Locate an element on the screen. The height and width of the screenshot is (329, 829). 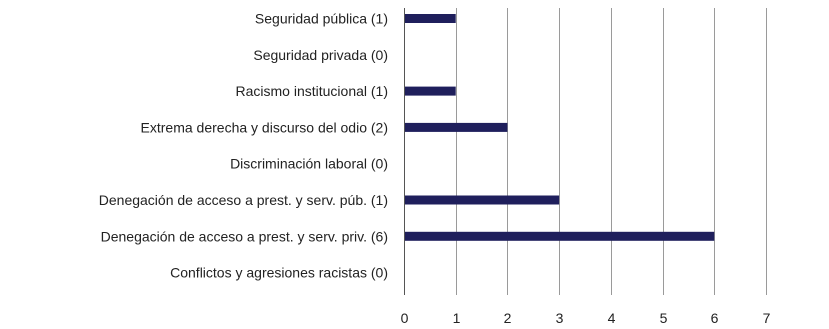
x-tick-label: 4 is located at coordinates (612, 318).